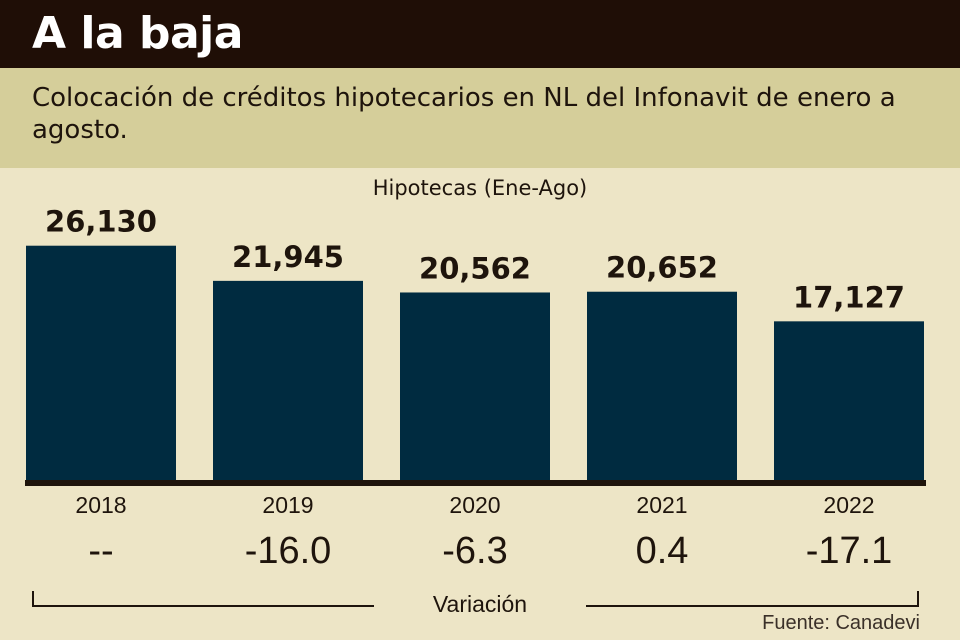  I want to click on baseline, so click(475, 483).